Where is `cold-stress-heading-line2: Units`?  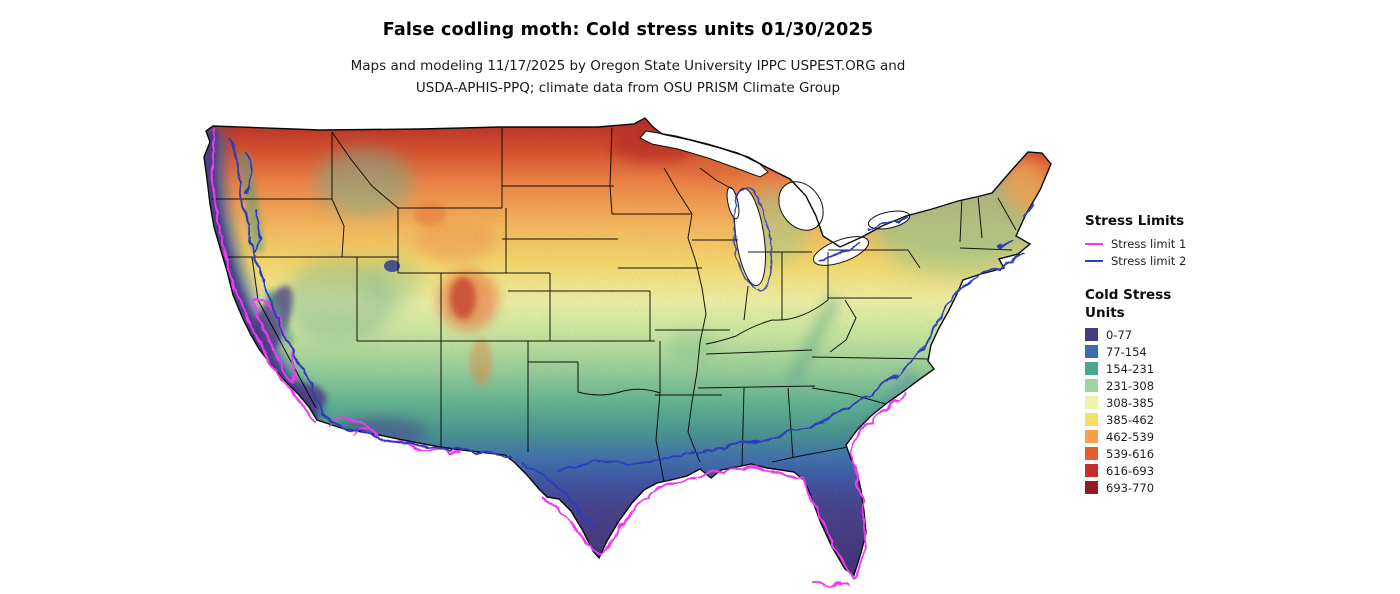 cold-stress-heading-line2: Units is located at coordinates (1105, 313).